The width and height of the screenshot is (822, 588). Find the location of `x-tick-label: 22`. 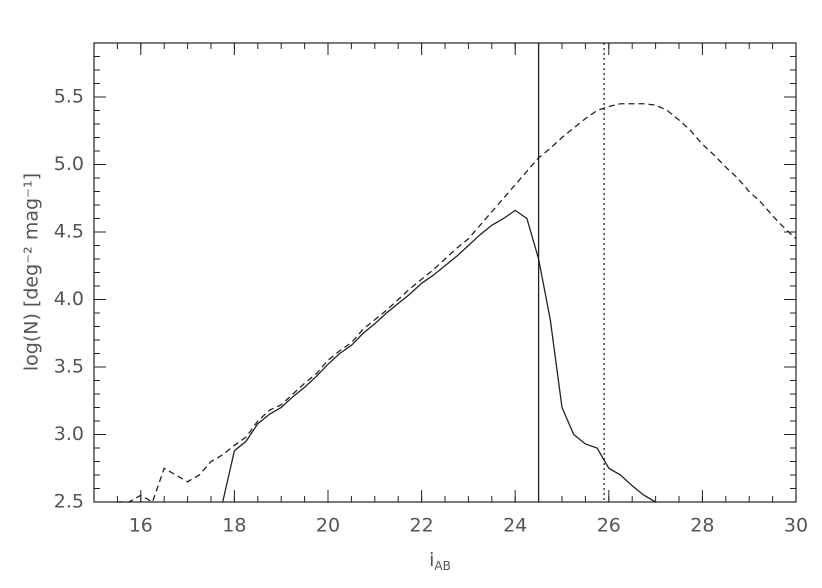

x-tick-label: 22 is located at coordinates (422, 526).